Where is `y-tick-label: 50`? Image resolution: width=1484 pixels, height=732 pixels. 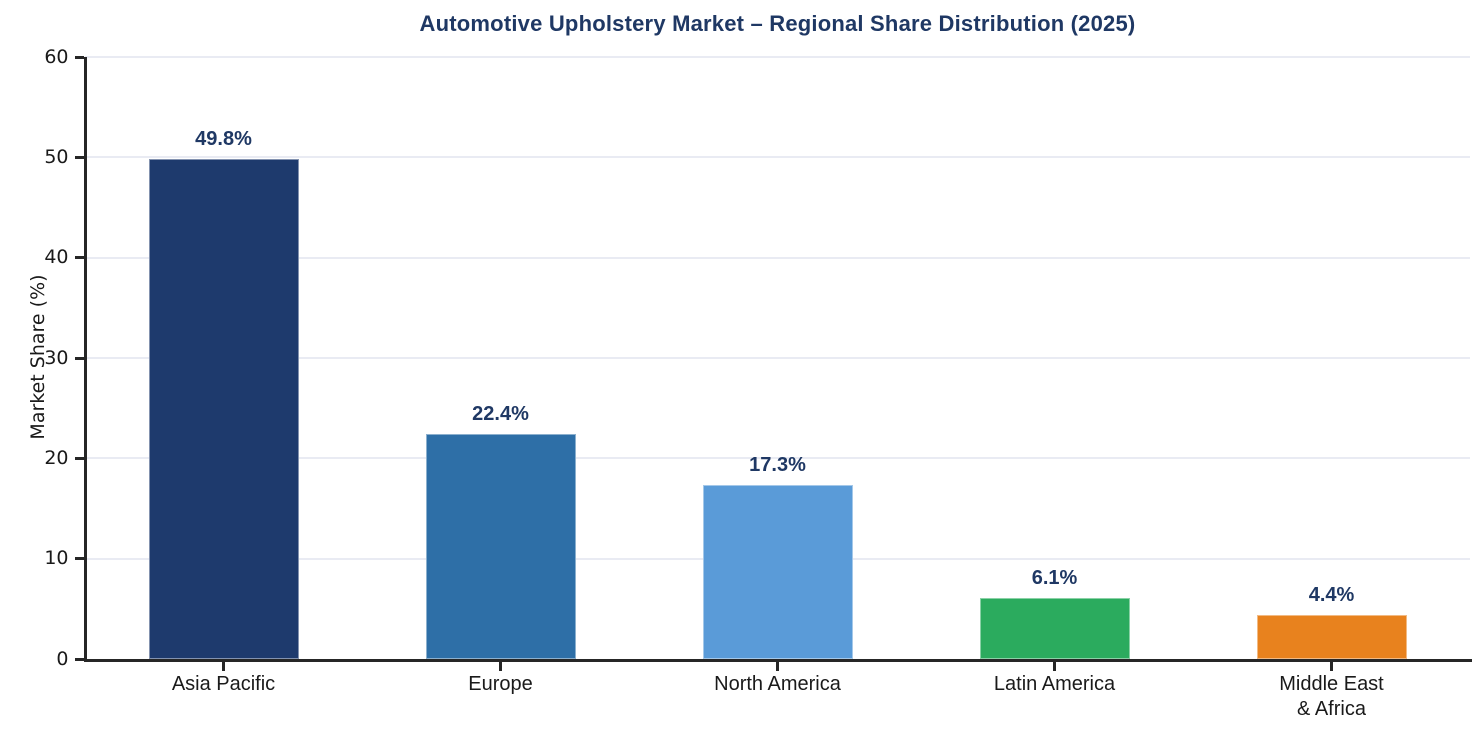 y-tick-label: 50 is located at coordinates (56, 156).